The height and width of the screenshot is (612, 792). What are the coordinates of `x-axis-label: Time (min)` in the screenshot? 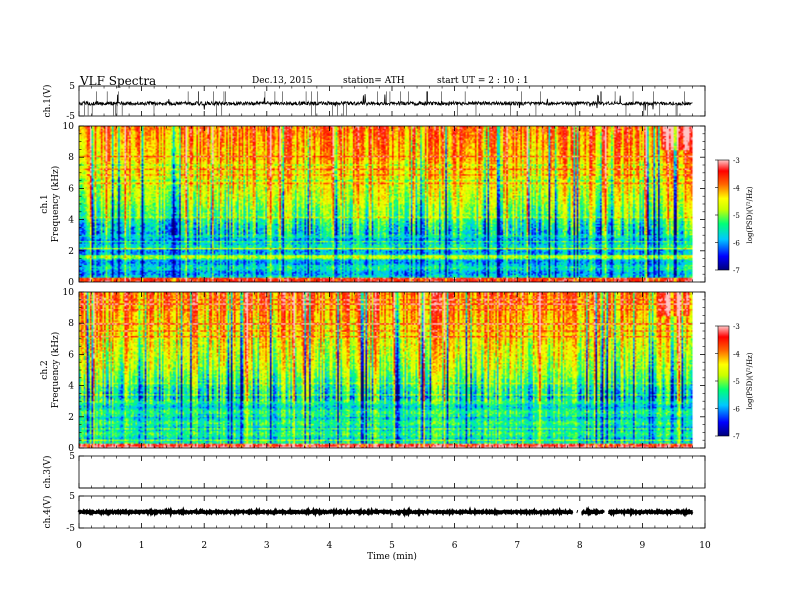 It's located at (392, 556).